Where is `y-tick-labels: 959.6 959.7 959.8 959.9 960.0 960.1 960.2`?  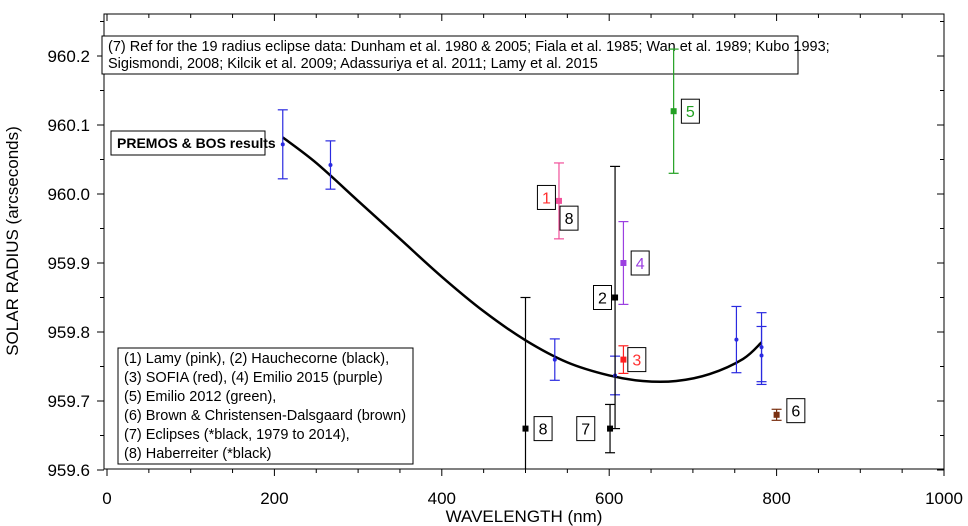 y-tick-labels: 959.6 959.7 959.8 959.9 960.0 960.1 960.2 is located at coordinates (68, 263).